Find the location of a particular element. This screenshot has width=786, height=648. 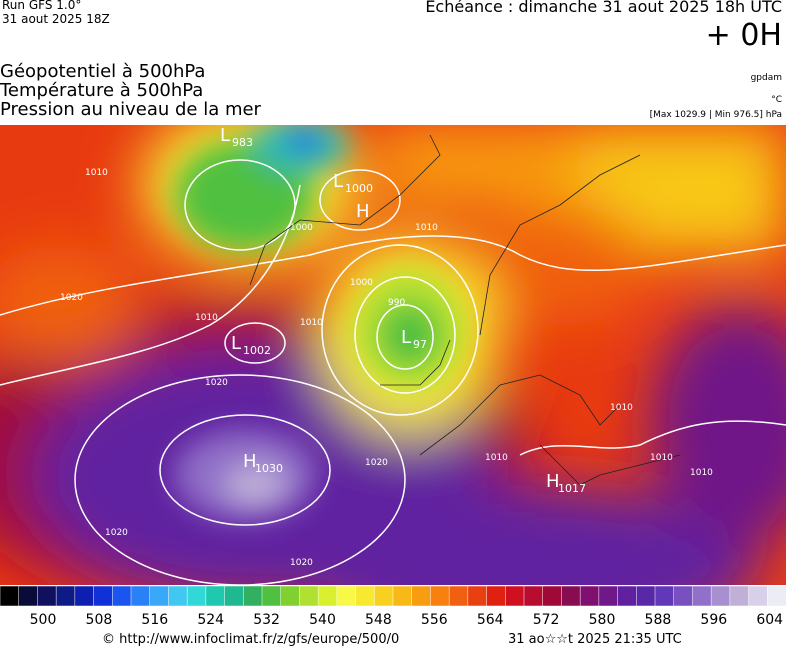

offset: + 0H is located at coordinates (743, 35).